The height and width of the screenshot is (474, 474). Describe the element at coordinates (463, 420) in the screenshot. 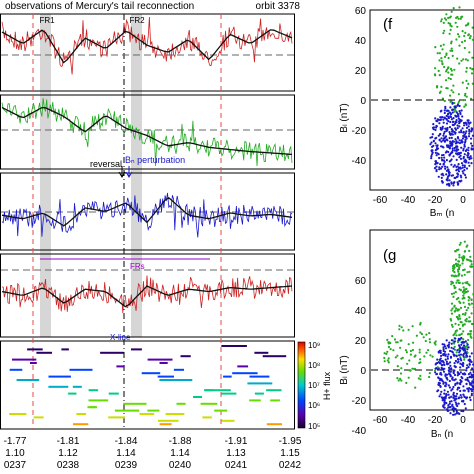

I see `panel-g-xtick: 0` at that location.